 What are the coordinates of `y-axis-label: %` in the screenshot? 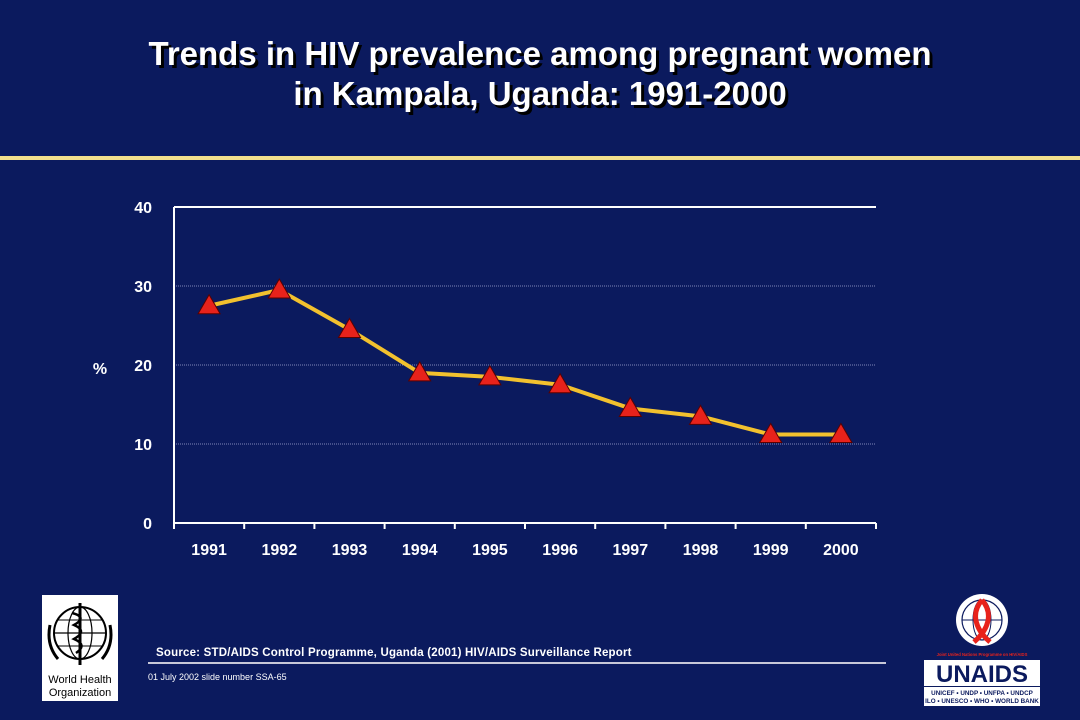 It's located at (100, 369).